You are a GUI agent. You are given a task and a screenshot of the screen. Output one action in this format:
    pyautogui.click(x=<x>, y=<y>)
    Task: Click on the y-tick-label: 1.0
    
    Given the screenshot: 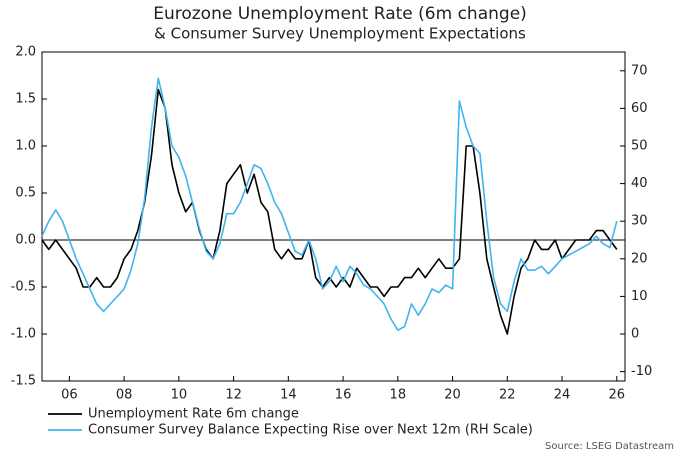 What is the action you would take?
    pyautogui.click(x=25, y=146)
    